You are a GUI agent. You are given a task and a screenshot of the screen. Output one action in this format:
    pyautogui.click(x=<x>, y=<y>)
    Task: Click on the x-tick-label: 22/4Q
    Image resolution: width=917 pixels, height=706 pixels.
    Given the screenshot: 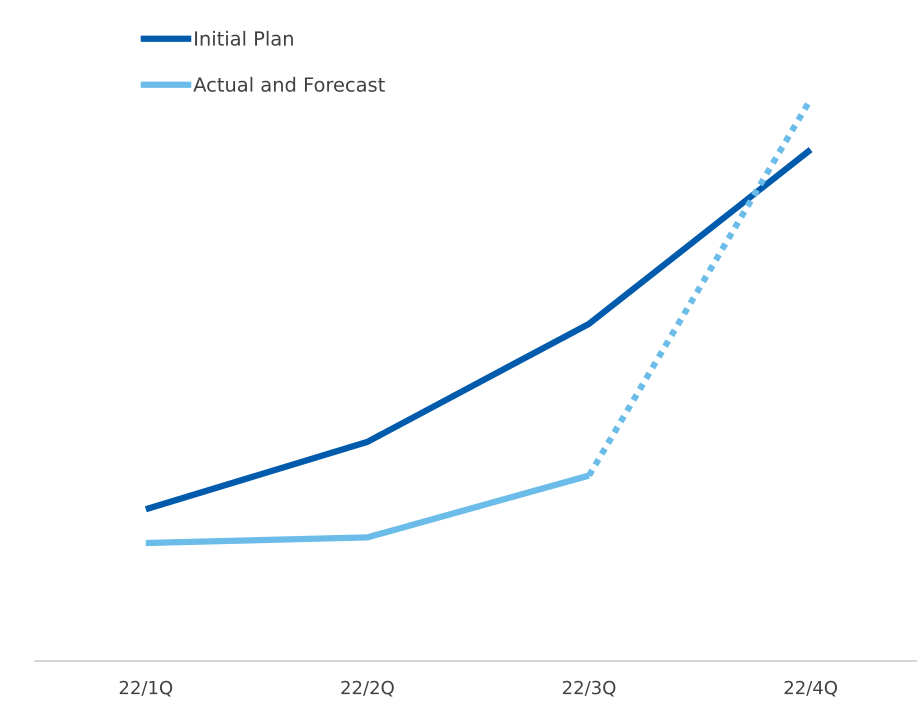 What is the action you would take?
    pyautogui.click(x=810, y=688)
    